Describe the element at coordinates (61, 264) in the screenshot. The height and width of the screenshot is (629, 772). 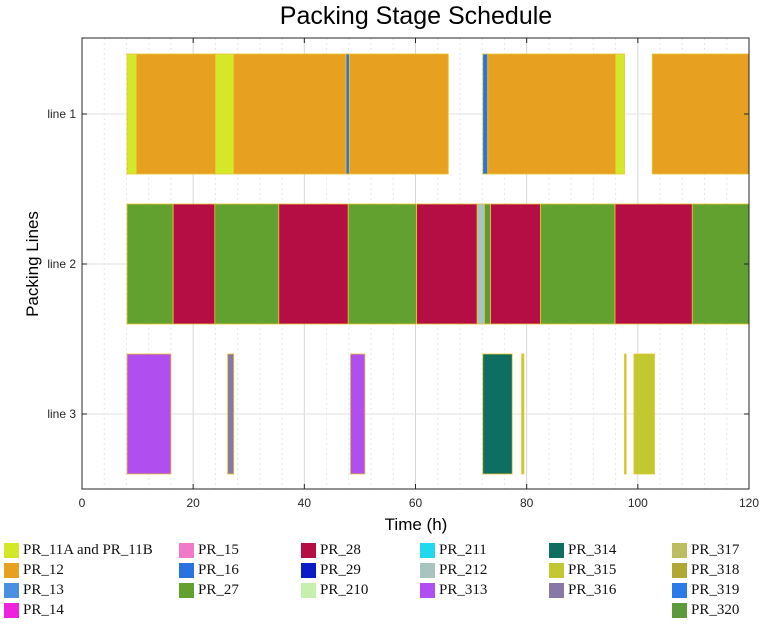
I see `y-tick-label: line 2` at that location.